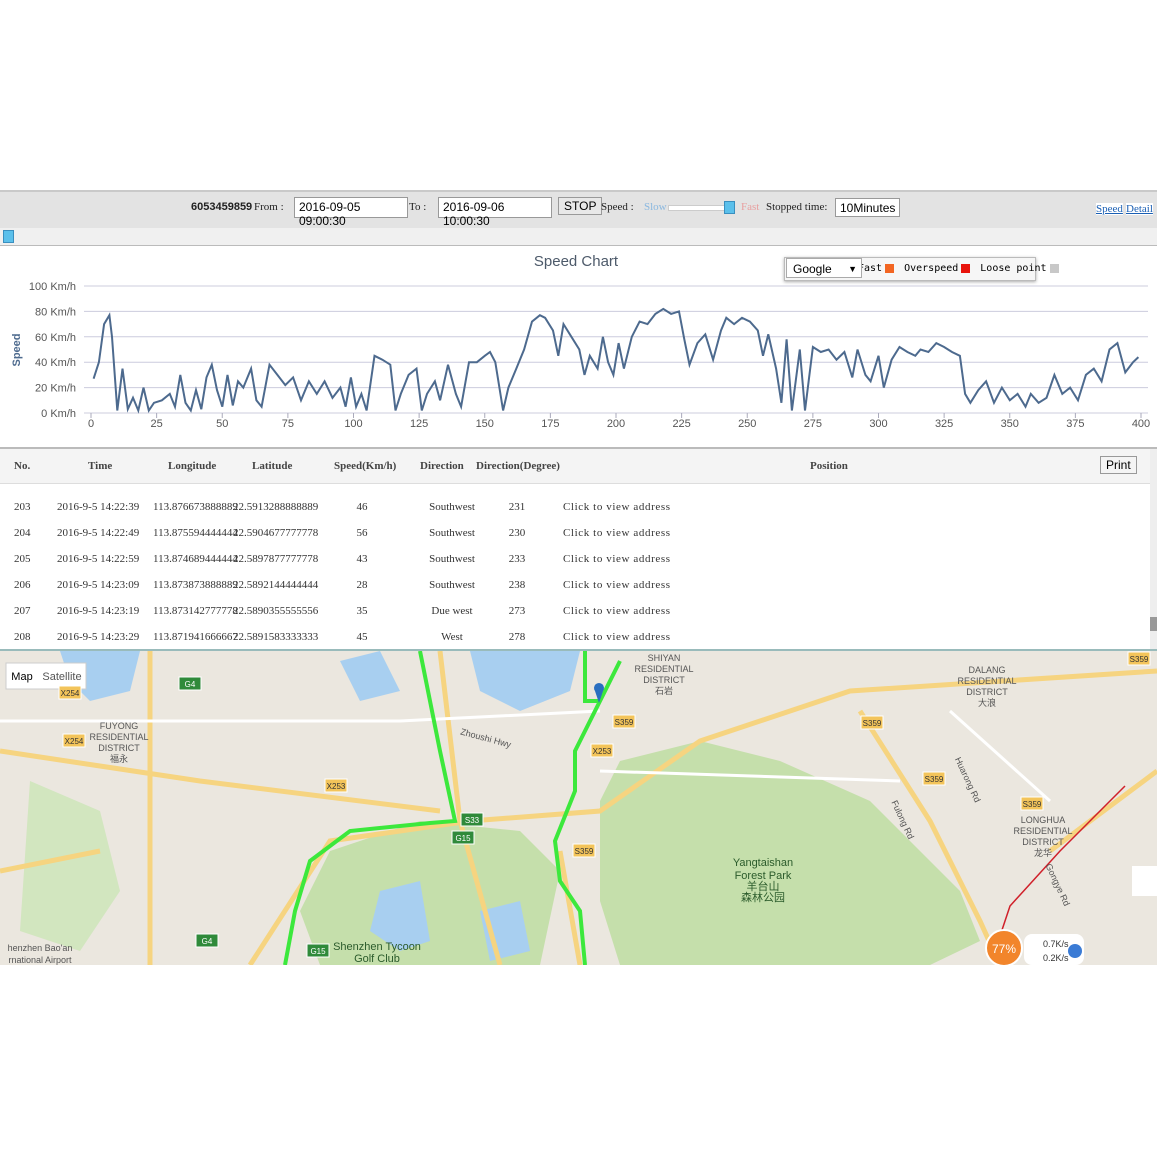 This screenshot has width=1157, height=1157. I want to click on road-shield-label: S33, so click(472, 820).